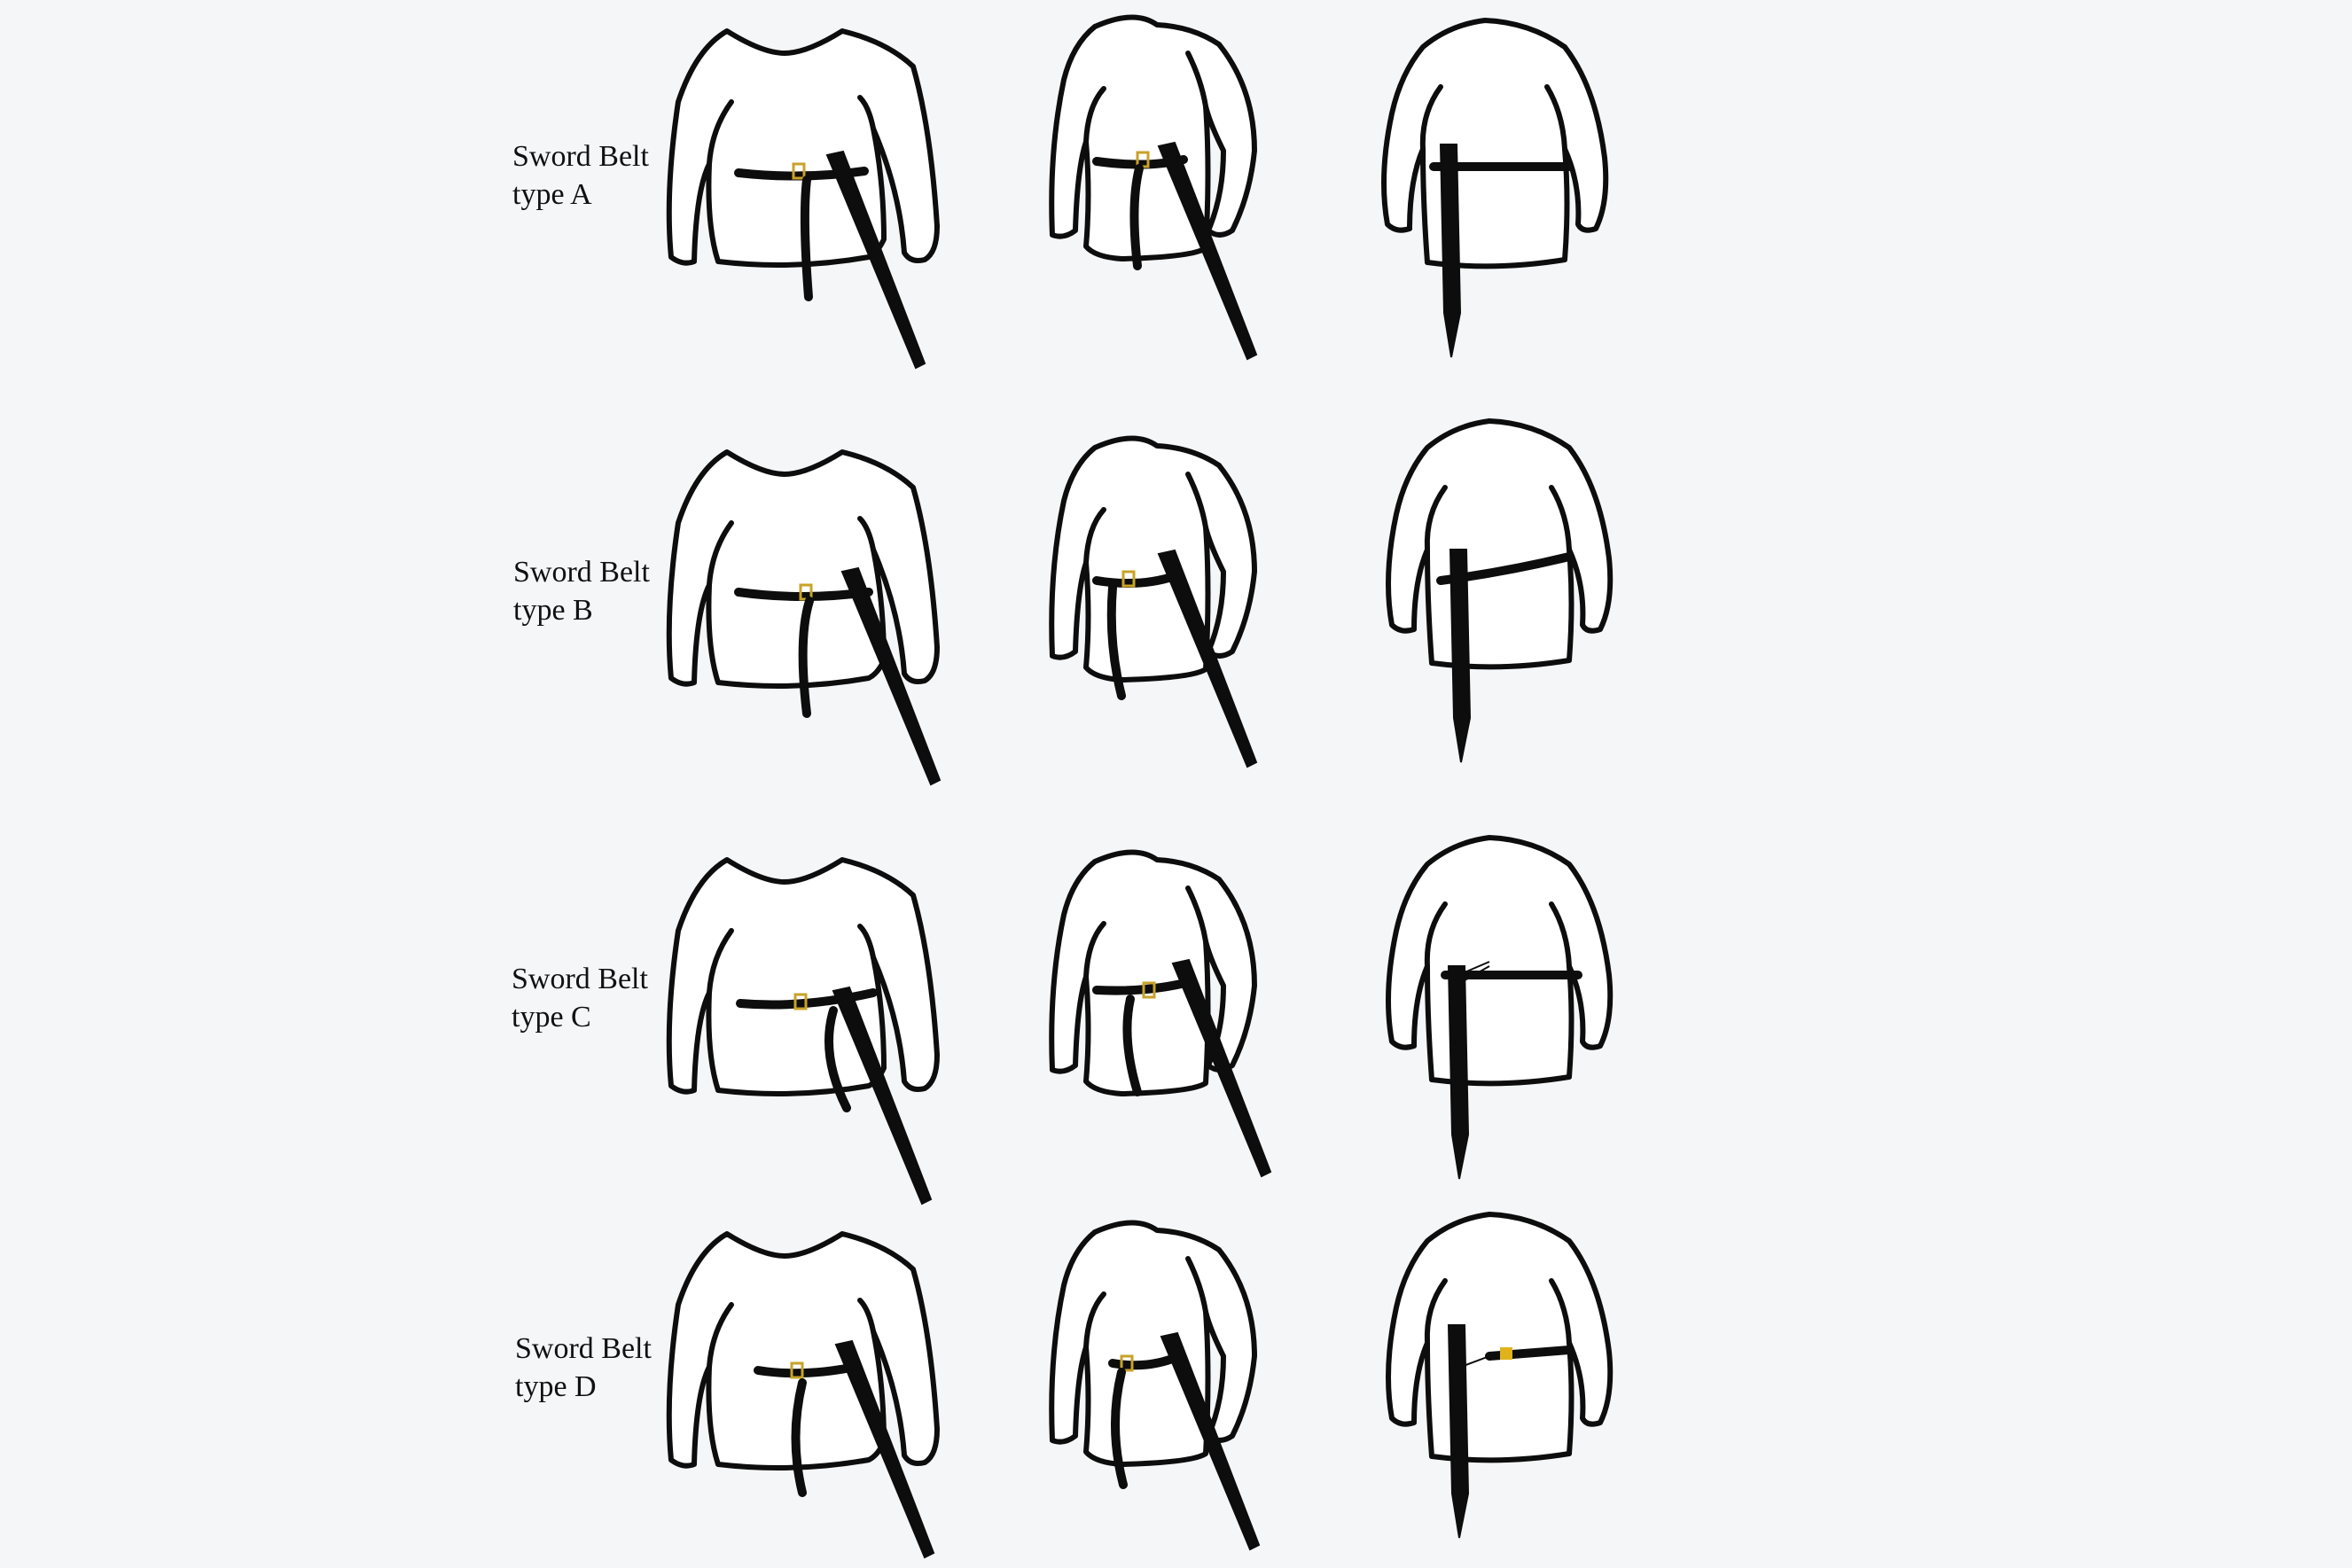  I want to click on label-type-c-line1: Sword Belt, so click(580, 979).